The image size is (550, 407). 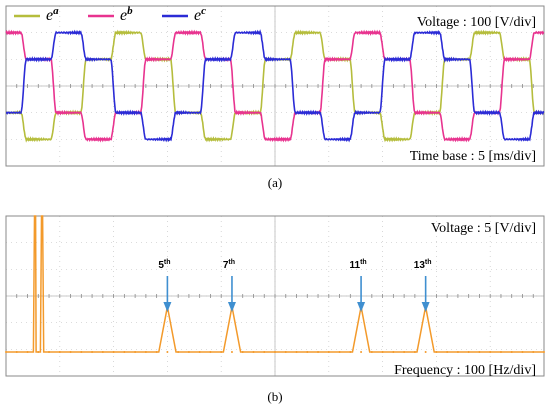 I want to click on legend-label-b: eb, so click(x=126, y=14).